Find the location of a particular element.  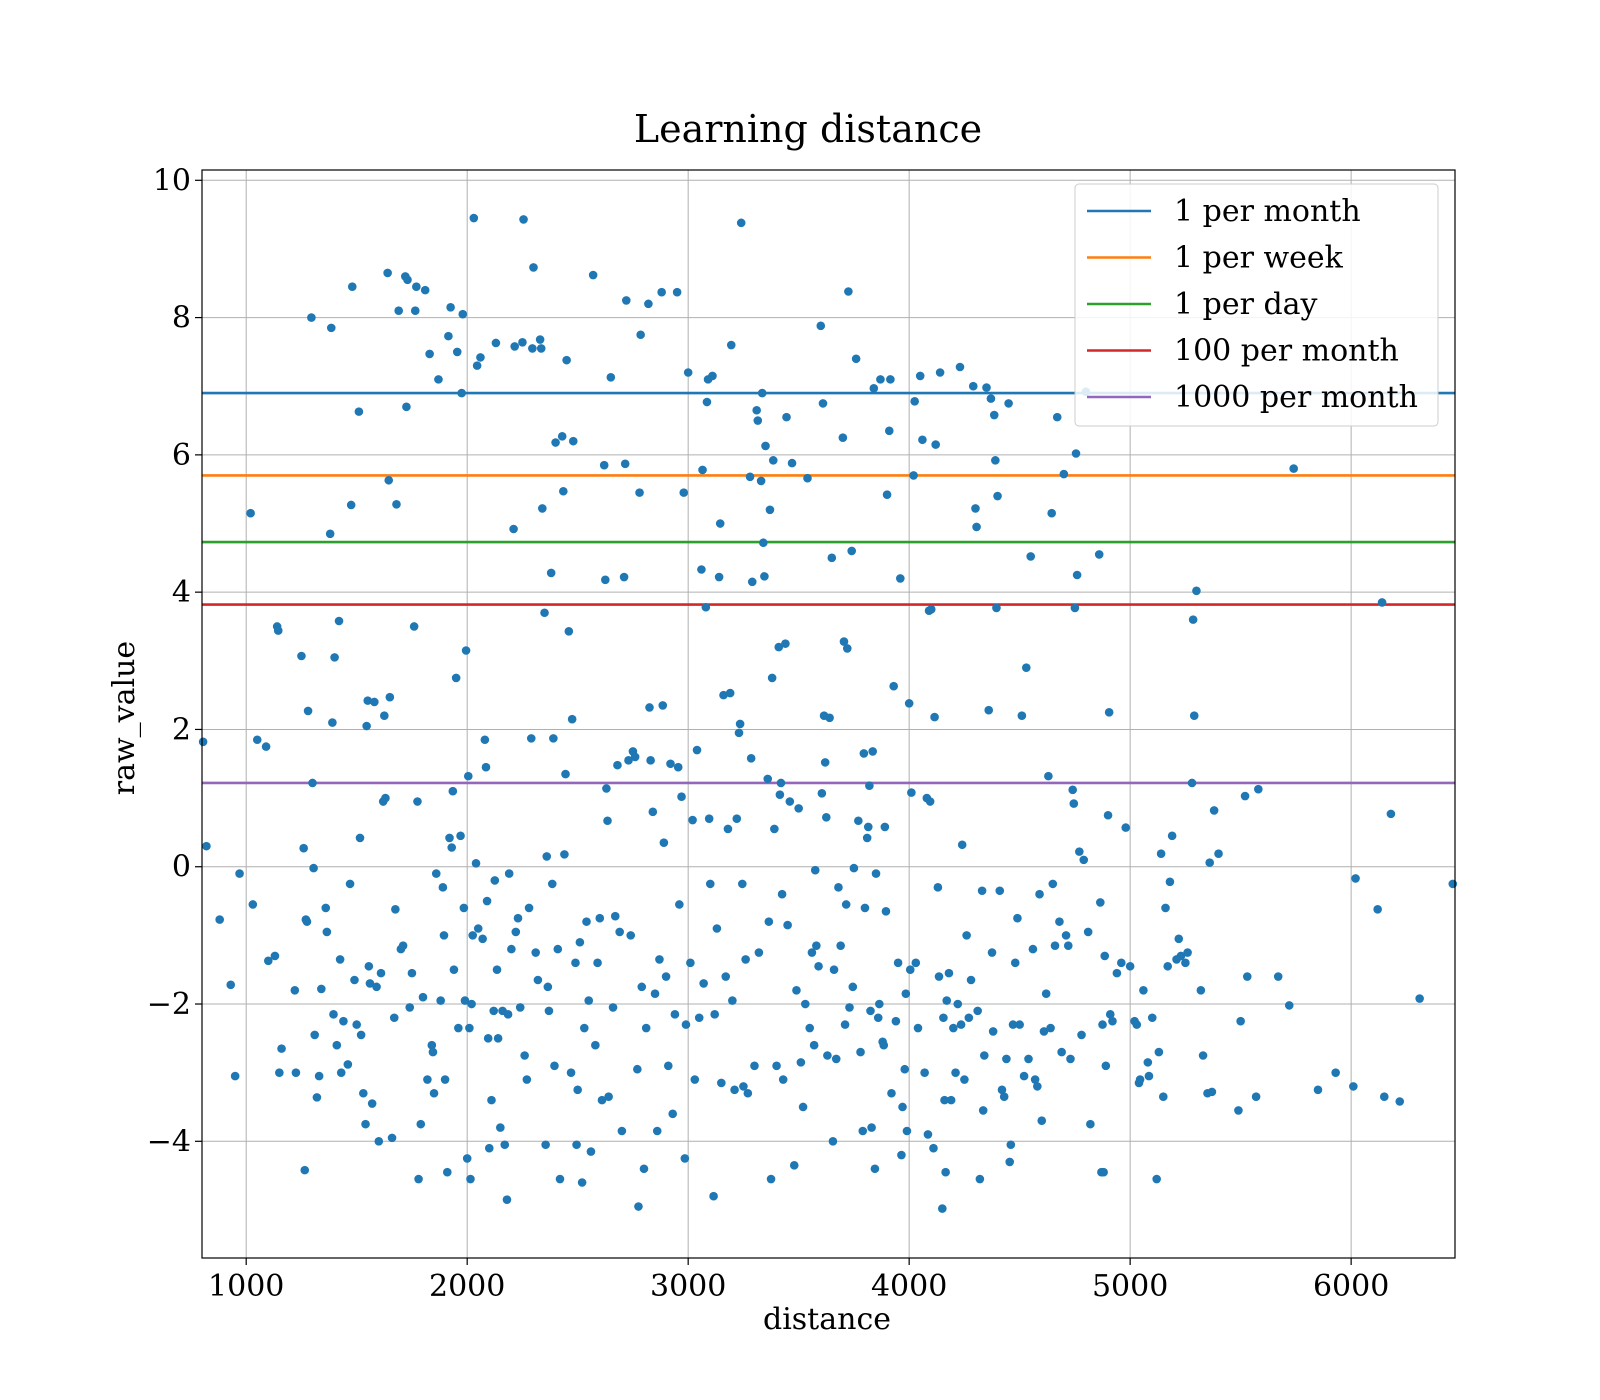

y-axis-label: raw_value is located at coordinates (124, 718).